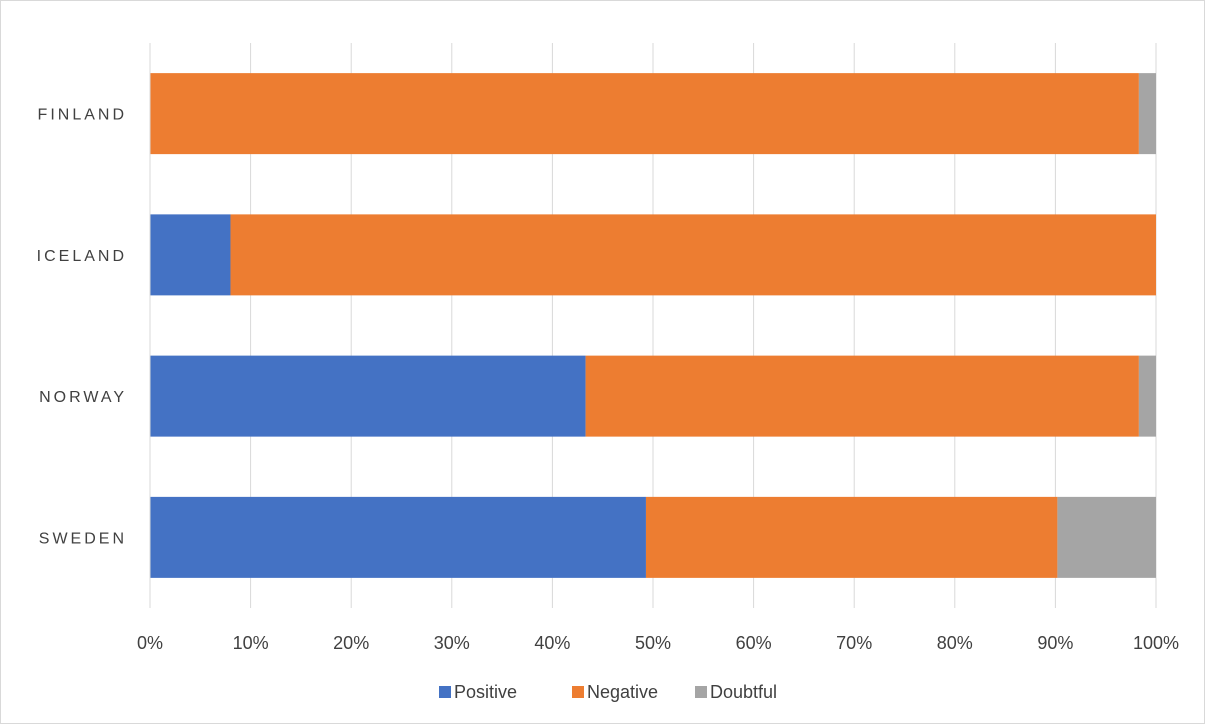  What do you see at coordinates (445, 692) in the screenshot?
I see `legend-swatch-positive` at bounding box center [445, 692].